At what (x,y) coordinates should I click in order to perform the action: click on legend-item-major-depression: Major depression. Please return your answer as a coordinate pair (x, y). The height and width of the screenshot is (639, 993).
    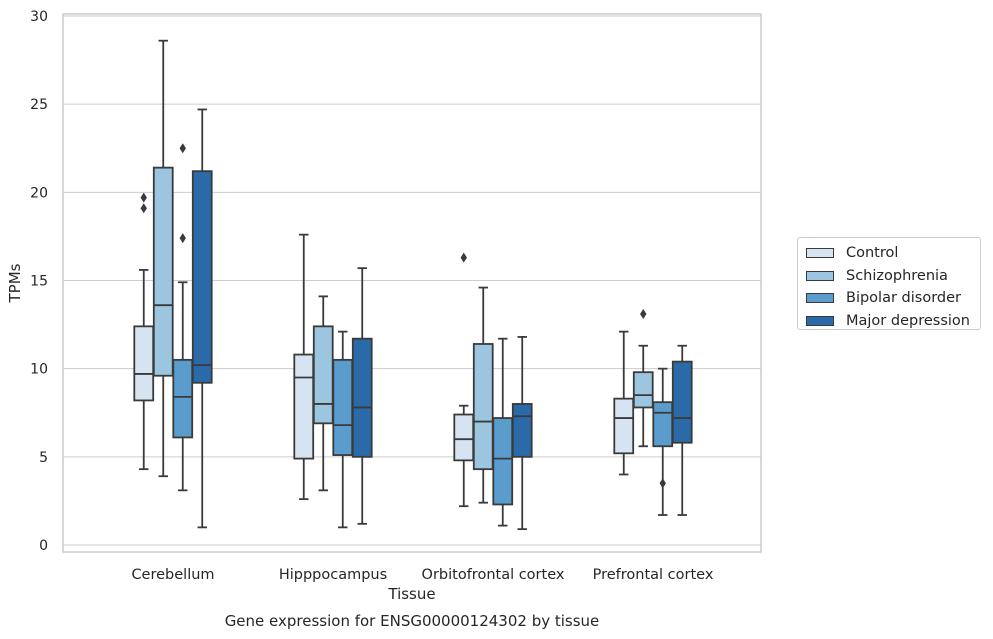
    Looking at the image, I should click on (893, 321).